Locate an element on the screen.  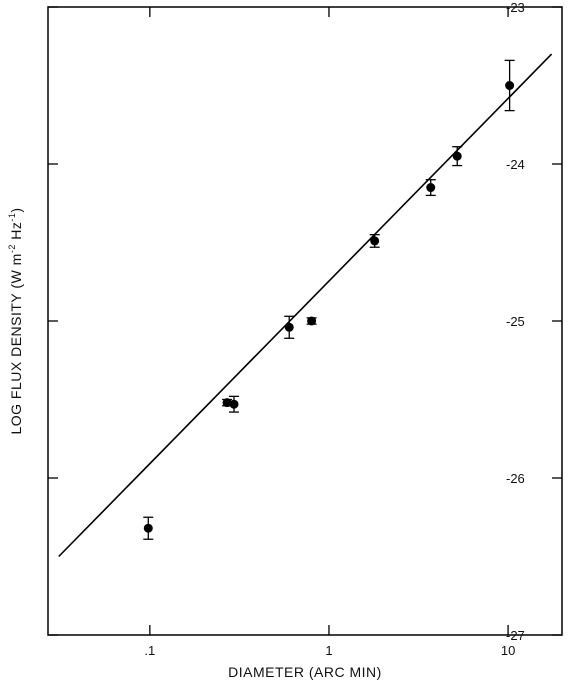
y-axis-title-sup1: -2 is located at coordinates (12, 248).